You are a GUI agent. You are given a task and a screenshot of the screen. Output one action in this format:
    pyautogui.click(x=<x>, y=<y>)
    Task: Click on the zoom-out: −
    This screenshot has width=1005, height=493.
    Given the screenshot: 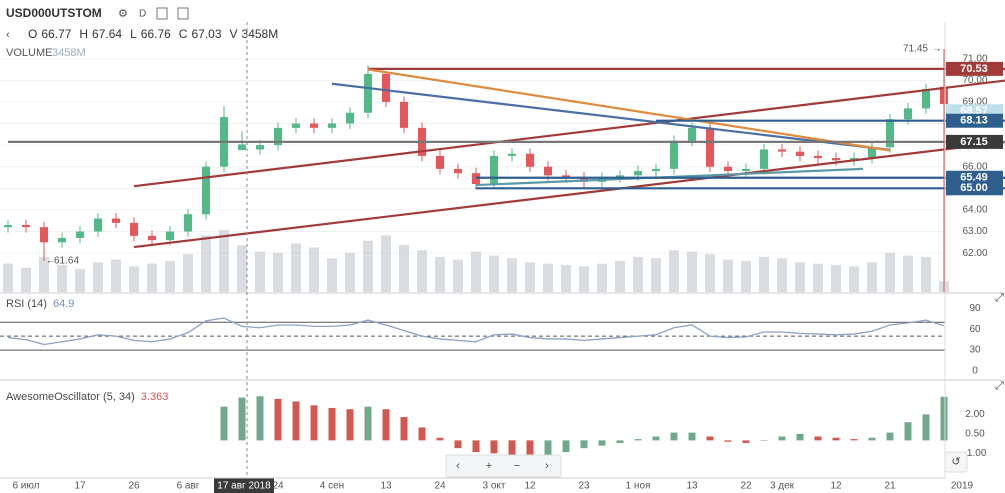 What is the action you would take?
    pyautogui.click(x=517, y=466)
    